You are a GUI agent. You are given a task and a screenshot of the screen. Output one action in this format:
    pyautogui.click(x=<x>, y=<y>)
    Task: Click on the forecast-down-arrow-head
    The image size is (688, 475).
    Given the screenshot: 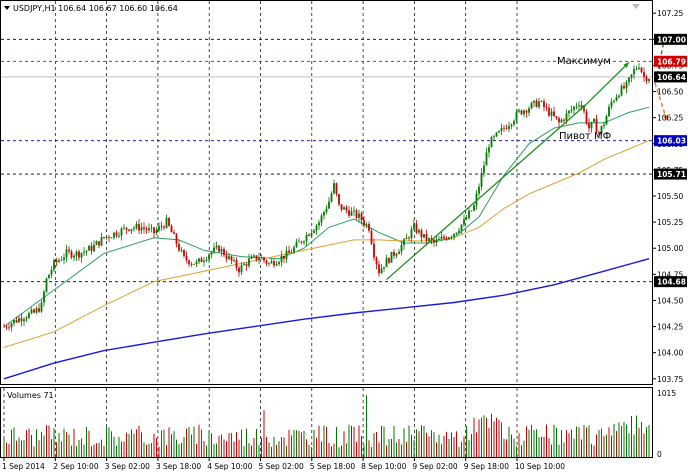 What is the action you would take?
    pyautogui.click(x=665, y=117)
    